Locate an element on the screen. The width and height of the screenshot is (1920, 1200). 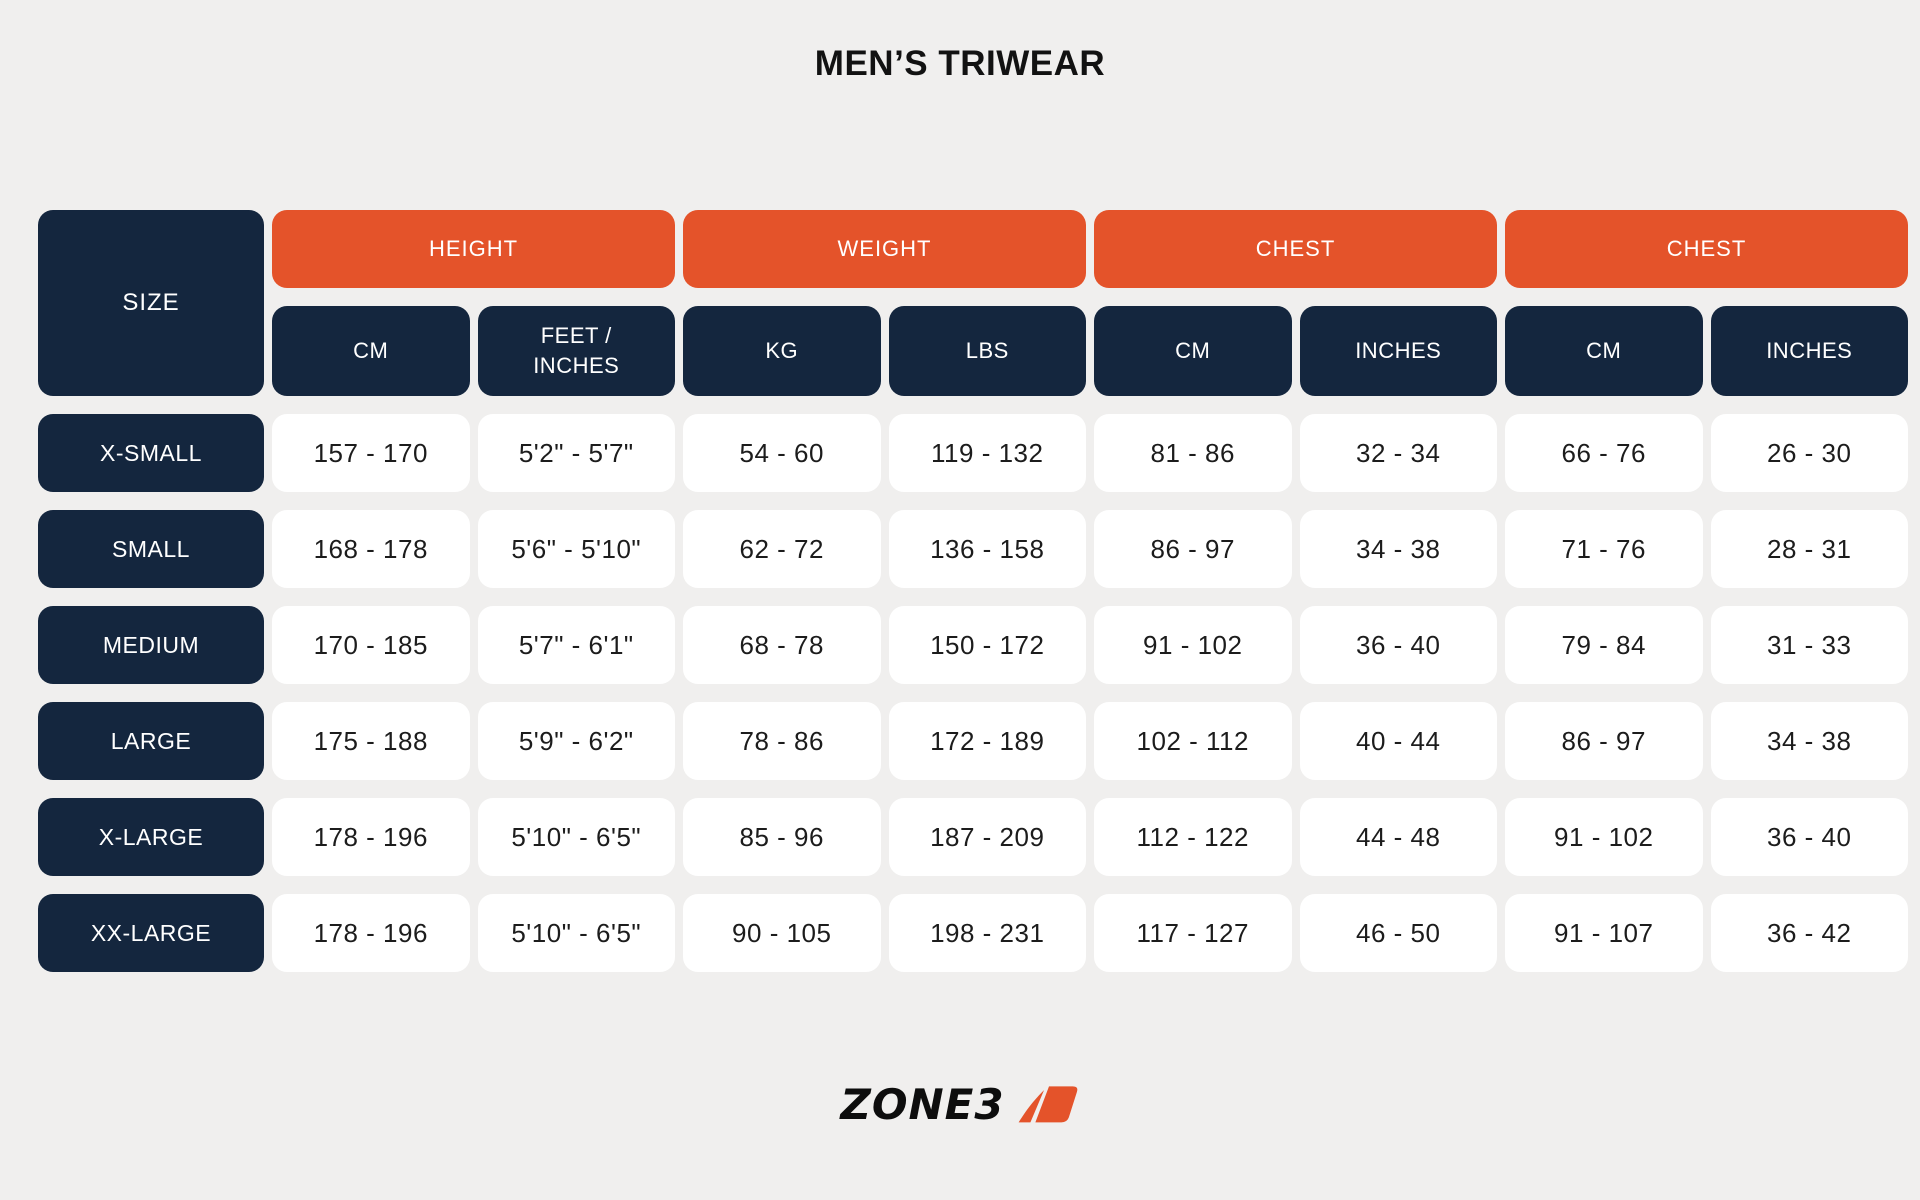
table-cell: 5'9" - 6'2" is located at coordinates (576, 741).